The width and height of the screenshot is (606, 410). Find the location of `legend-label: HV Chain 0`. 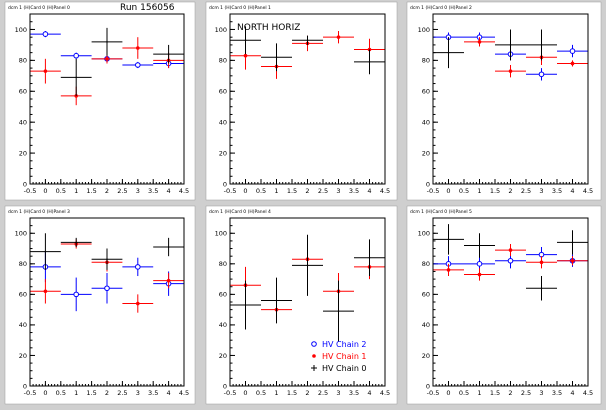

legend-label: HV Chain 0 is located at coordinates (344, 368).